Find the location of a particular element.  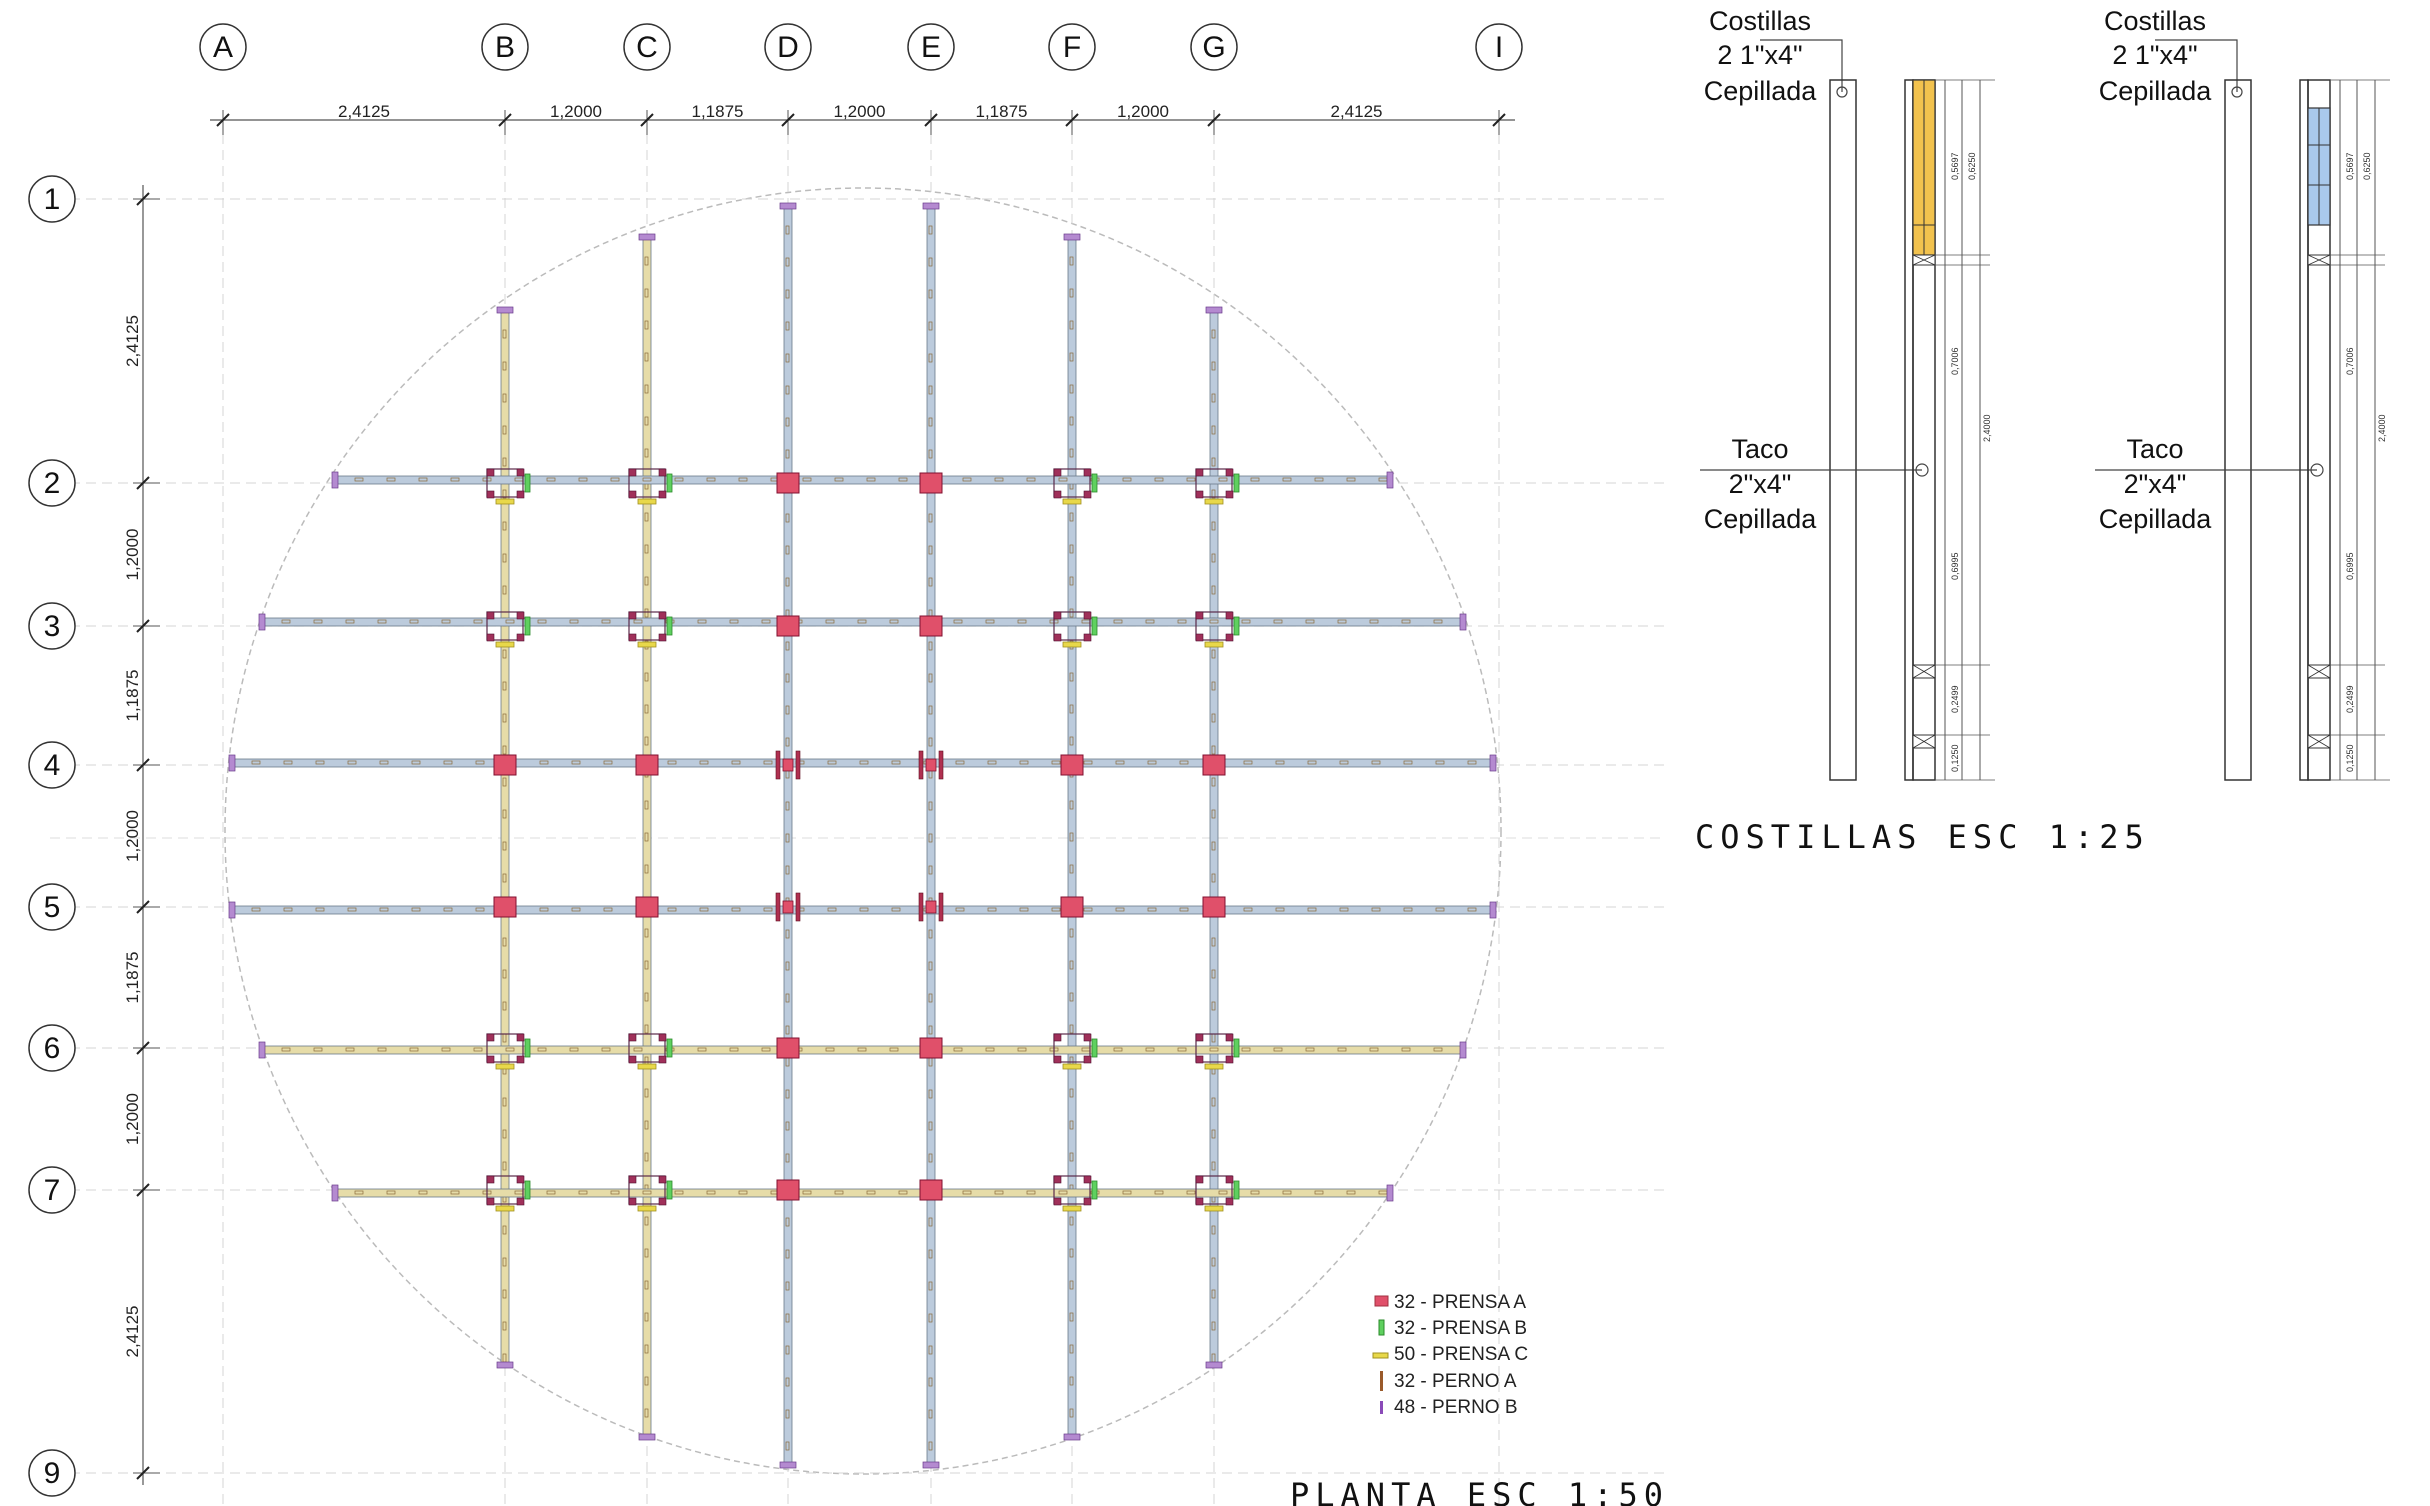

rib-label-line-3: Cepillada is located at coordinates (2156, 91).